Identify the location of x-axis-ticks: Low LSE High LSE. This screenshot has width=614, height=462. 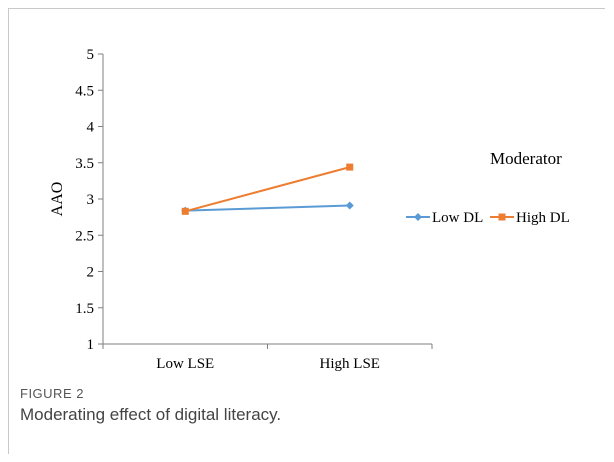
(267, 358).